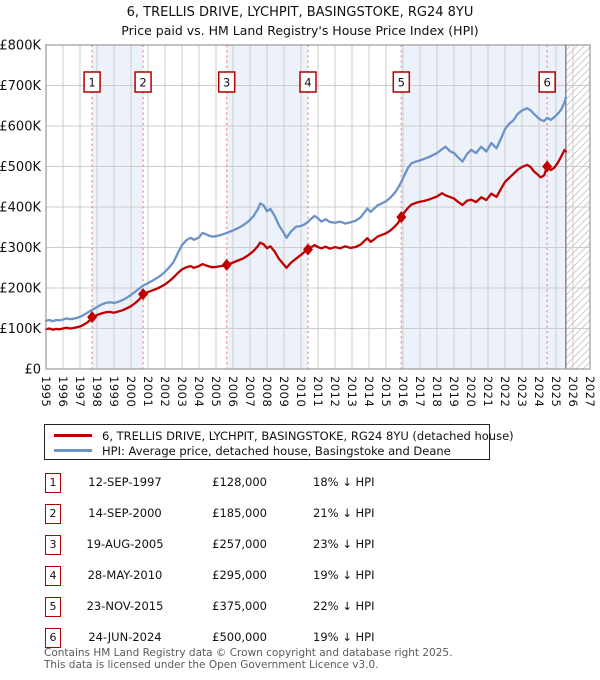 The height and width of the screenshot is (680, 600). I want to click on x-axis-label: 2017, so click(420, 391).